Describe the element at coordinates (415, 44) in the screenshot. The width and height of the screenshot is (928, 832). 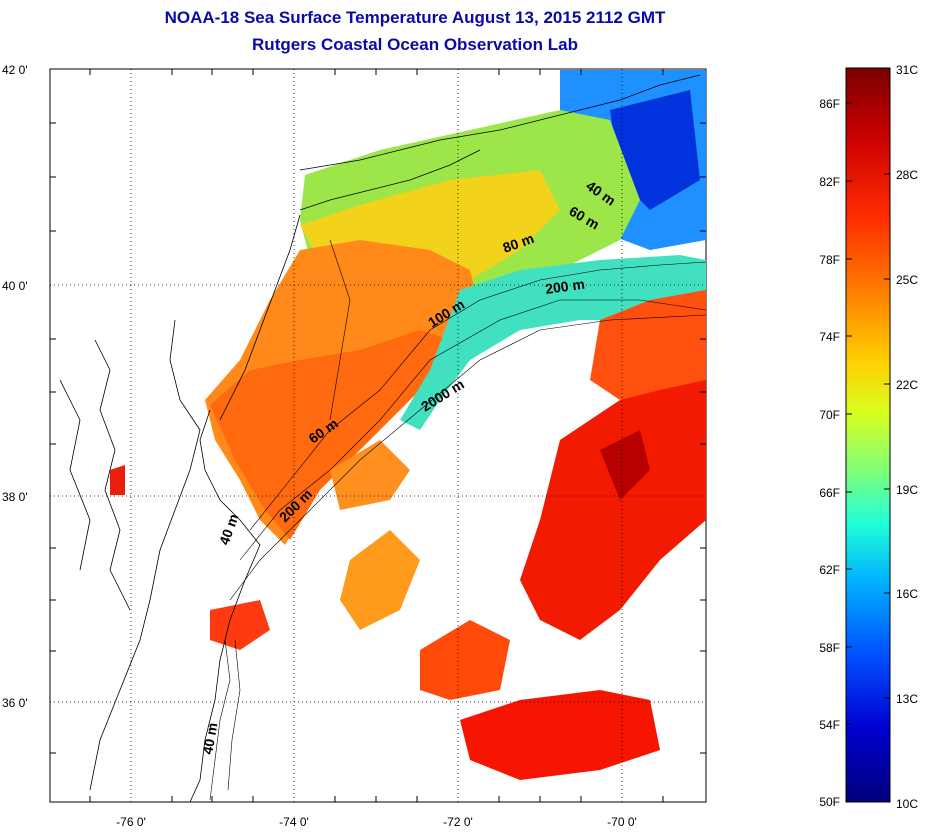
I see `map-subtitle: Rutgers Coastal Ocean Observation Lab` at that location.